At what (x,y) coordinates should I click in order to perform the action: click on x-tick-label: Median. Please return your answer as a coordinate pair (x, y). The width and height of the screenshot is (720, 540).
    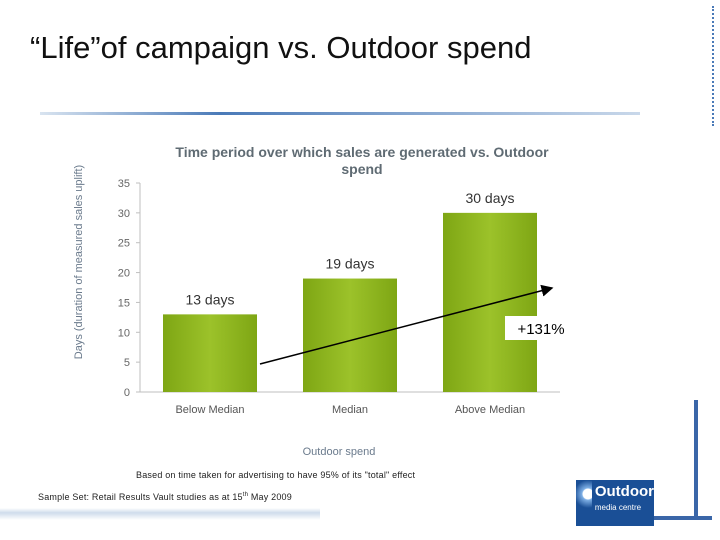
    Looking at the image, I should click on (350, 410).